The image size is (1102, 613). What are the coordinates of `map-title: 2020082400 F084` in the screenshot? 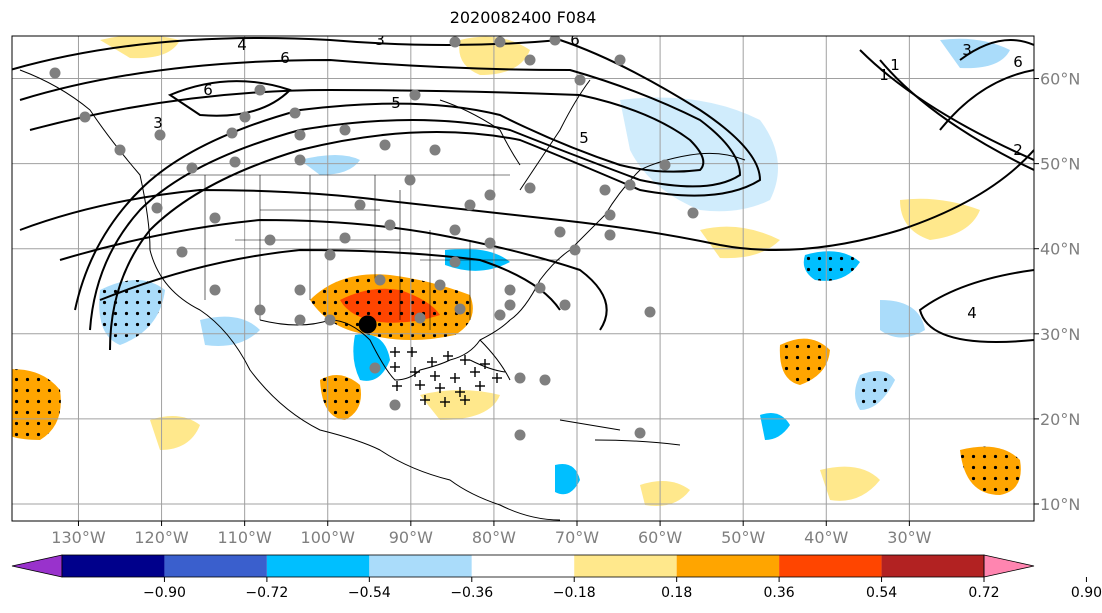 It's located at (523, 17).